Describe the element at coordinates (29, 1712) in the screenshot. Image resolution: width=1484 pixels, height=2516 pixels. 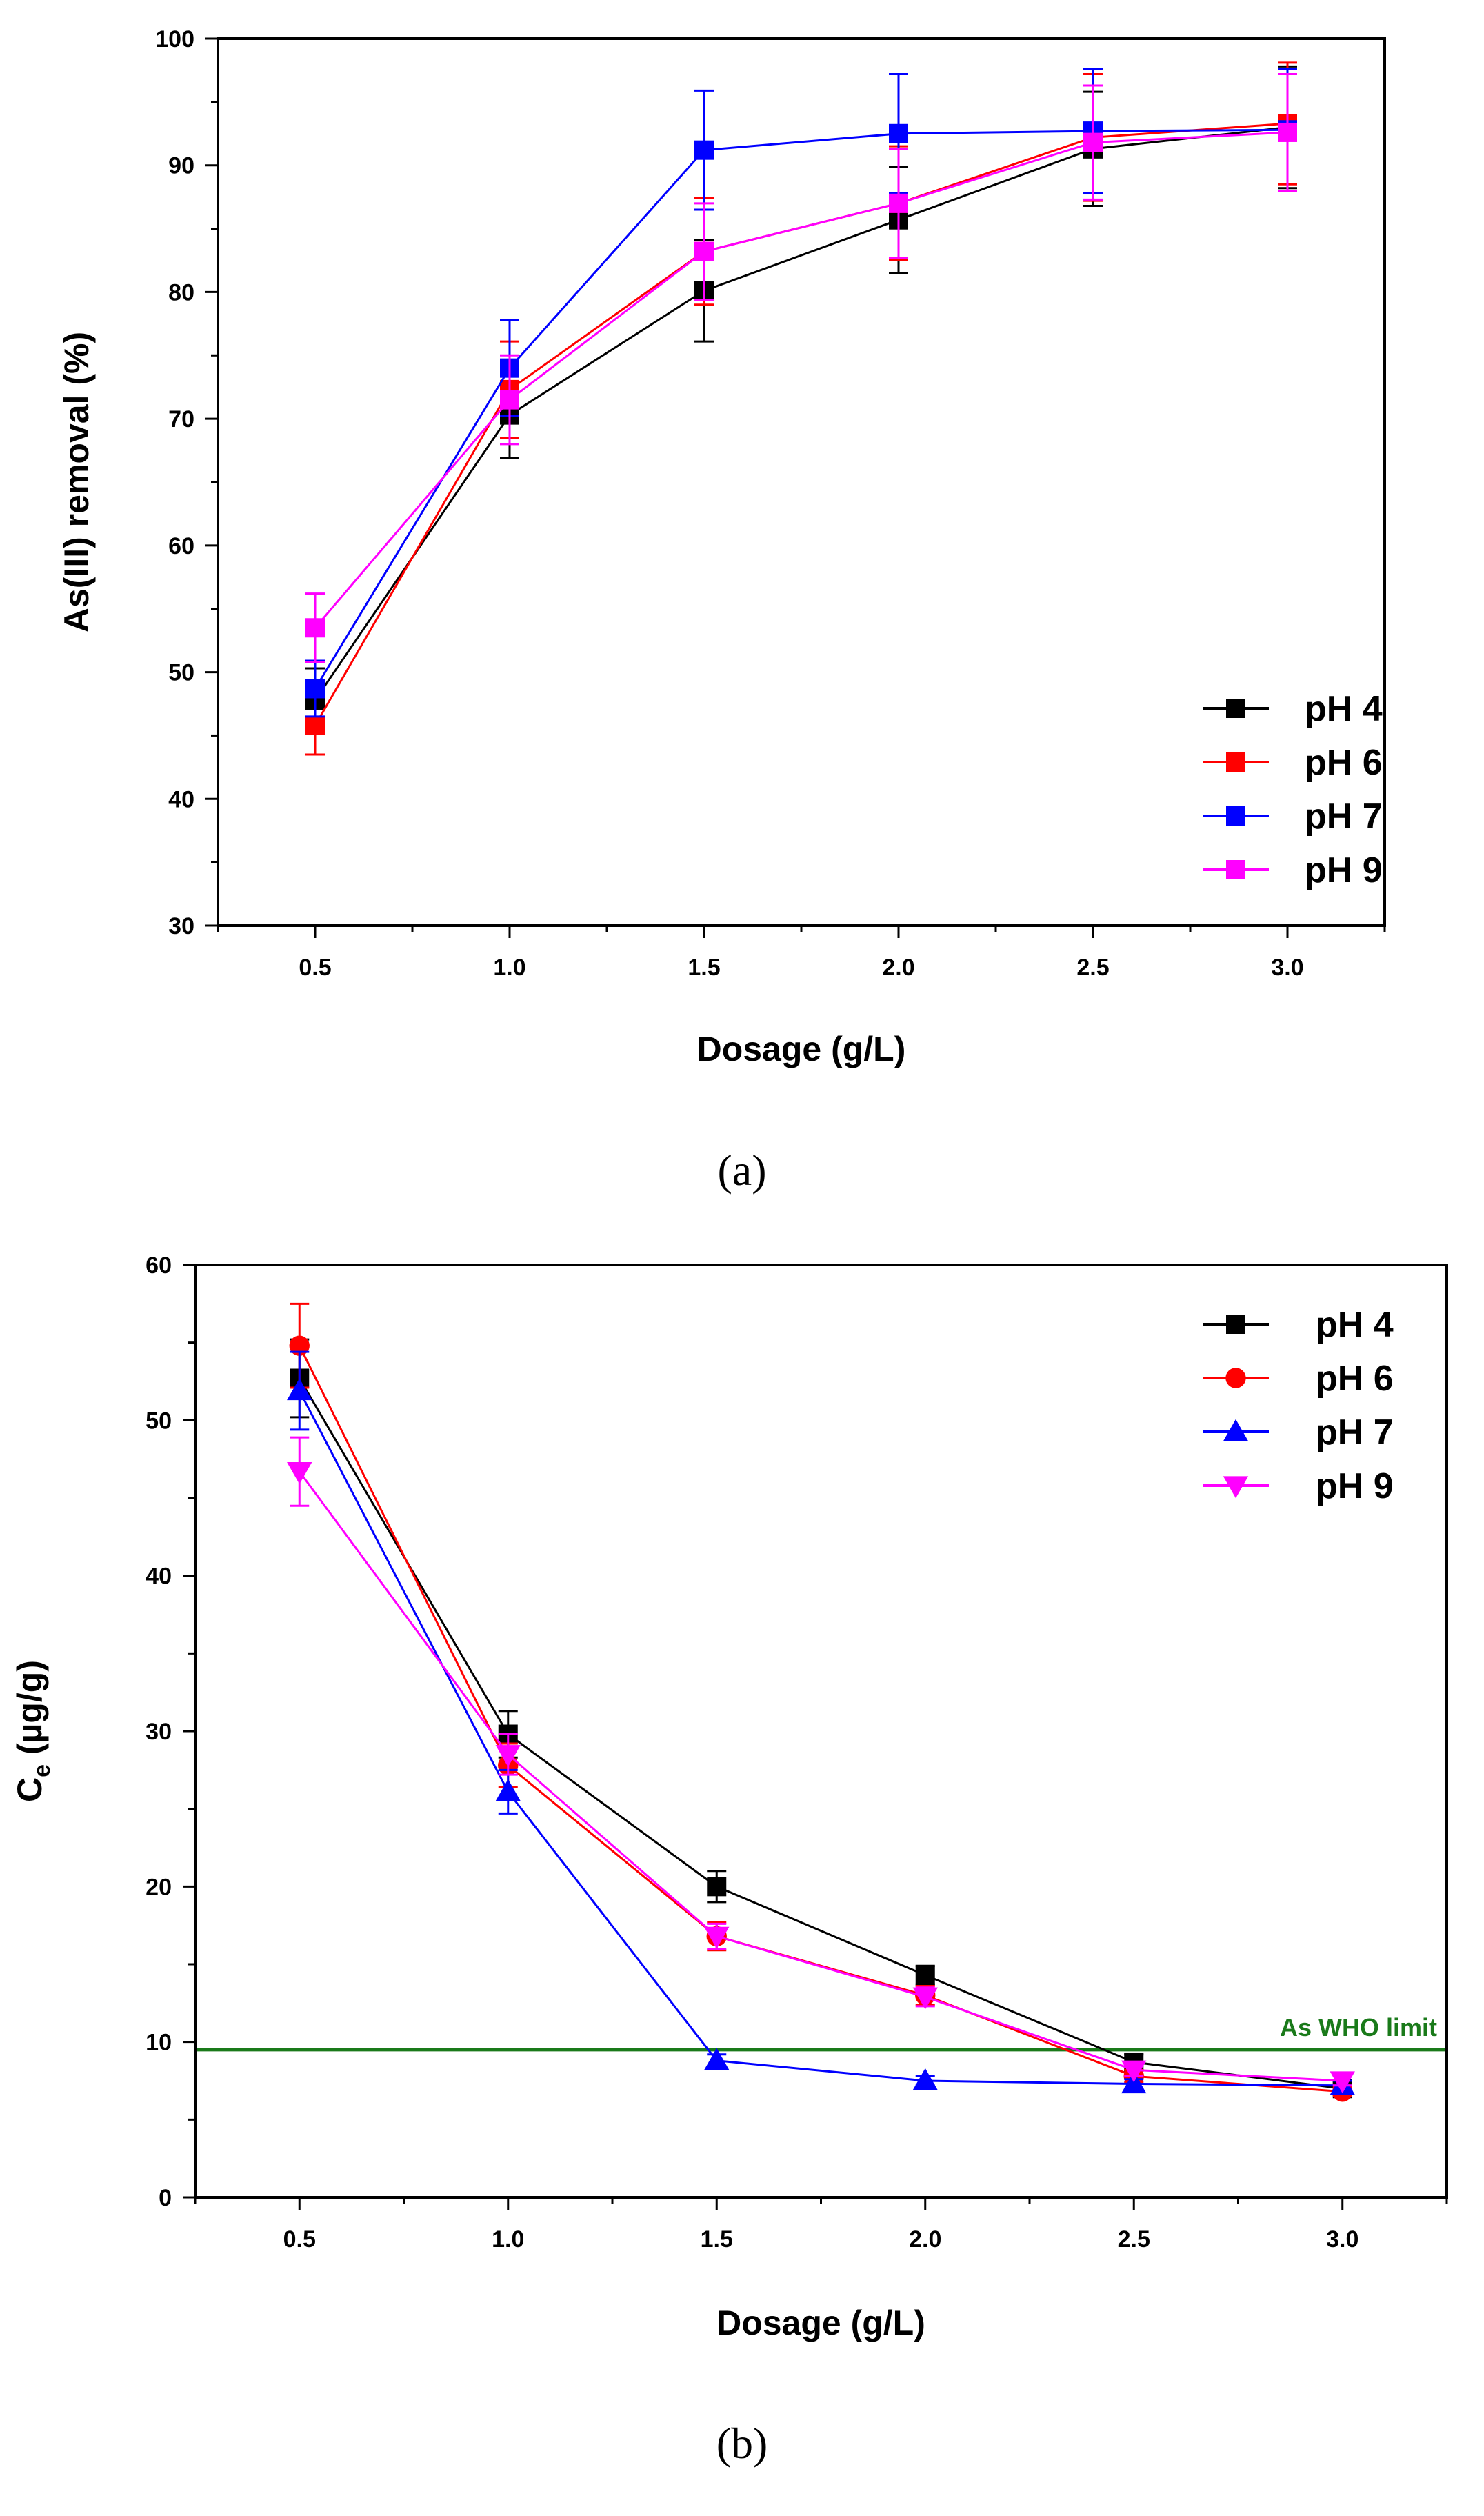
I see `y-label-units: (µg/g)` at that location.